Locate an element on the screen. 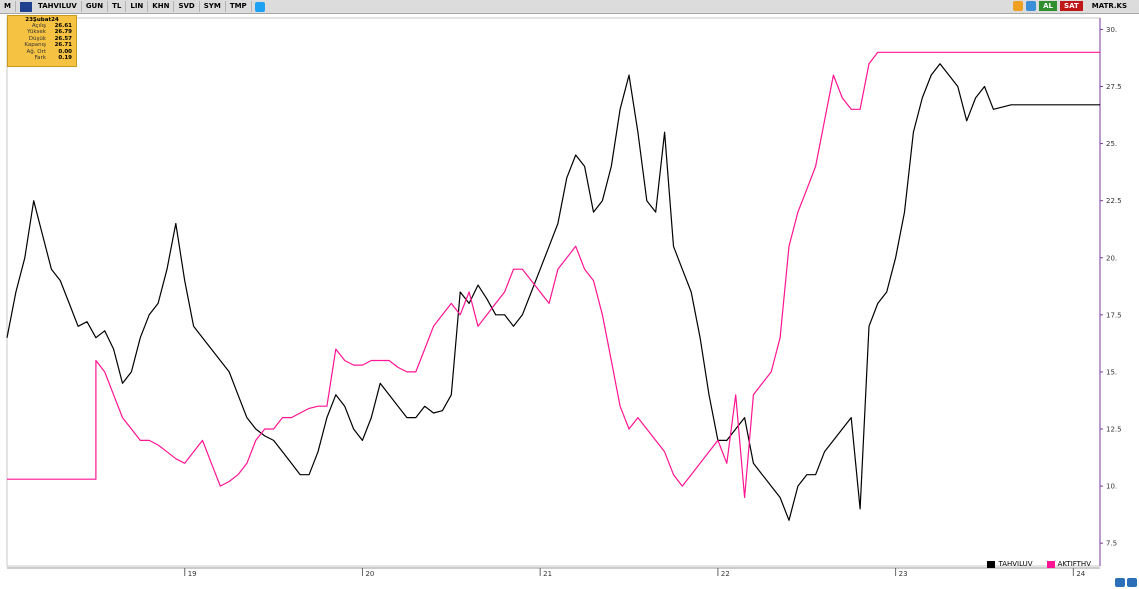  info-row: Kapanış 26.71 is located at coordinates (42, 45).